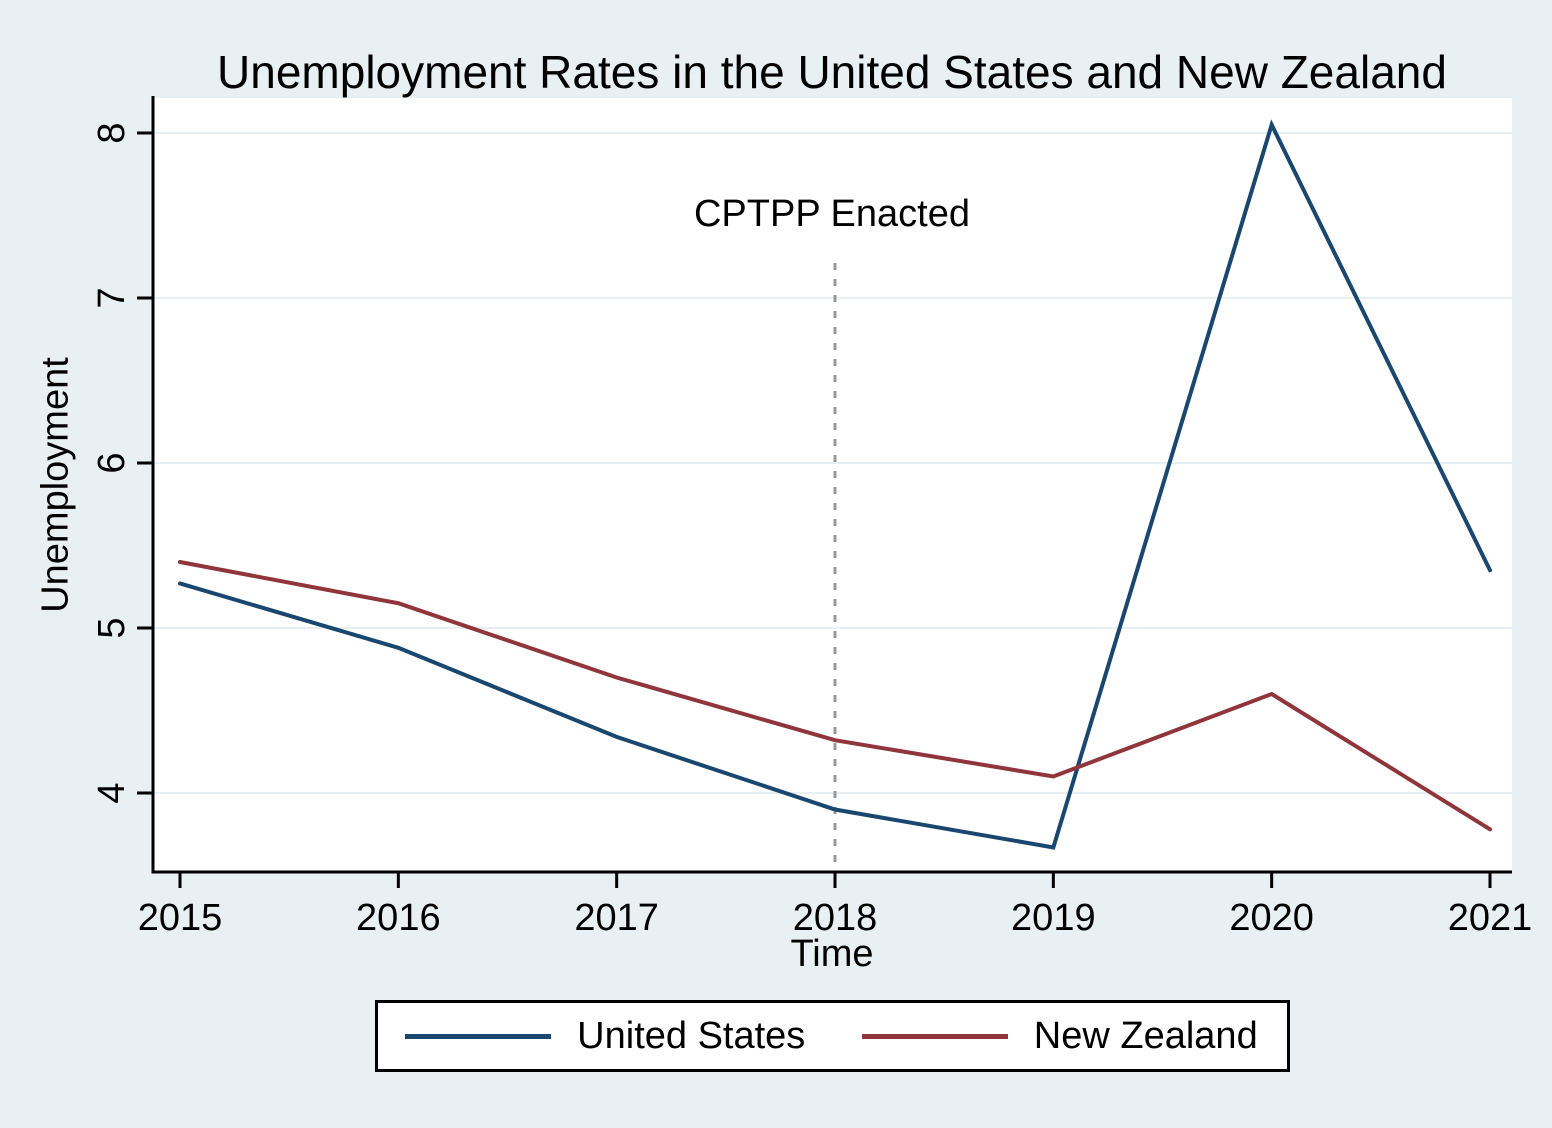  What do you see at coordinates (1271, 918) in the screenshot?
I see `svg-text: 2020` at bounding box center [1271, 918].